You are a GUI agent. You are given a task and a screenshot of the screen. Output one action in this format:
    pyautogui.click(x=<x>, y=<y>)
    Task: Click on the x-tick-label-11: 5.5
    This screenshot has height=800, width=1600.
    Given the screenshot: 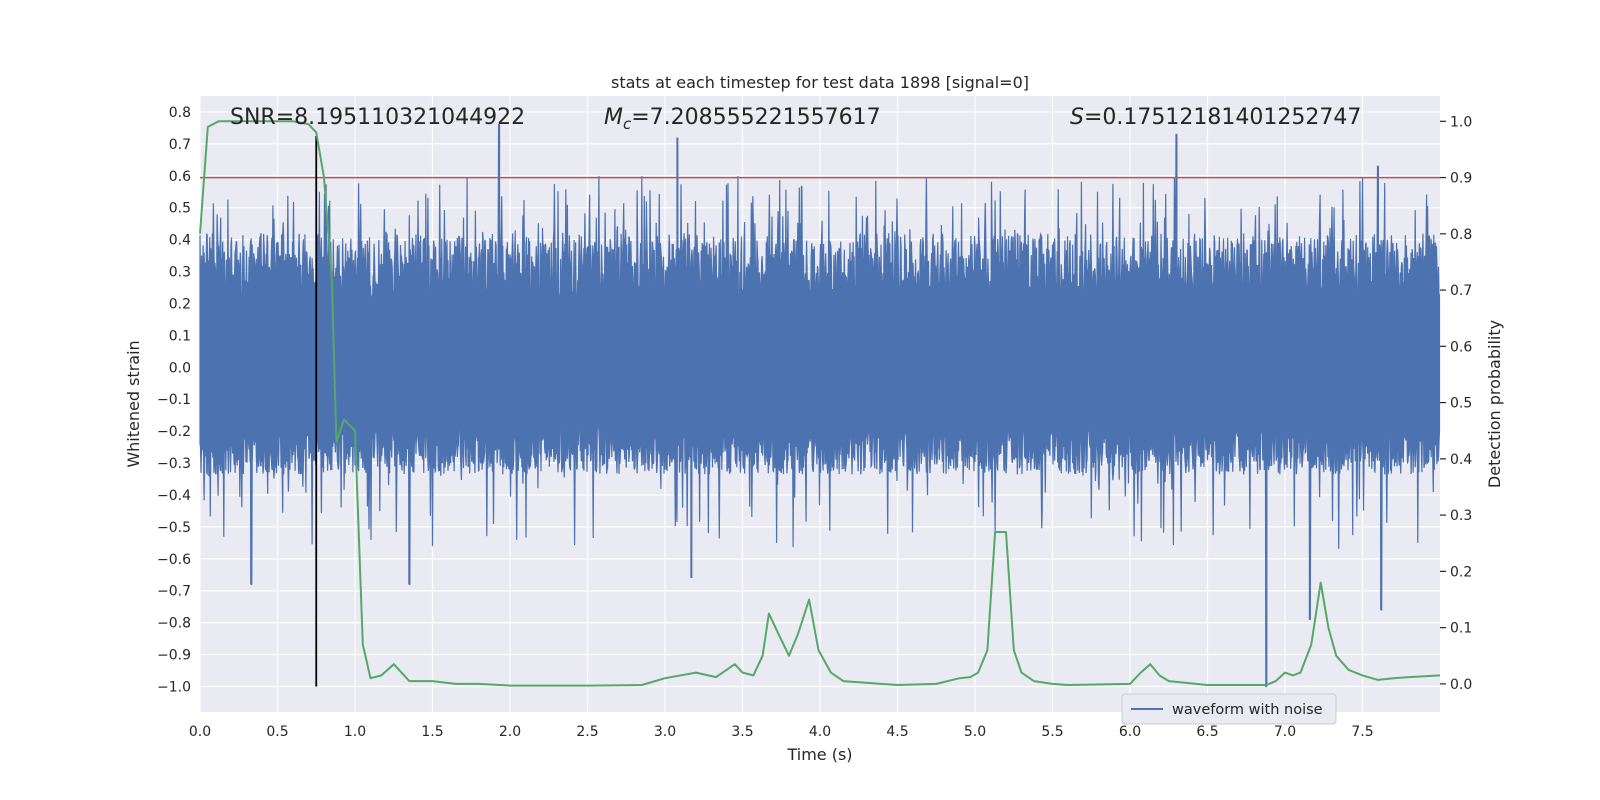 What is the action you would take?
    pyautogui.click(x=1052, y=732)
    